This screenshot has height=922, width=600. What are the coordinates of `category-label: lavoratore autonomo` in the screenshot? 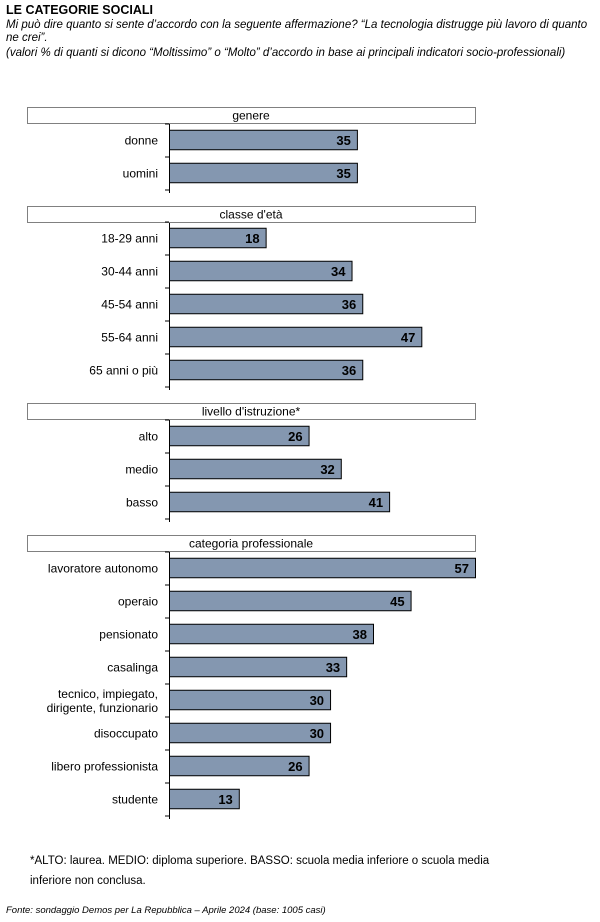 It's located at (103, 569).